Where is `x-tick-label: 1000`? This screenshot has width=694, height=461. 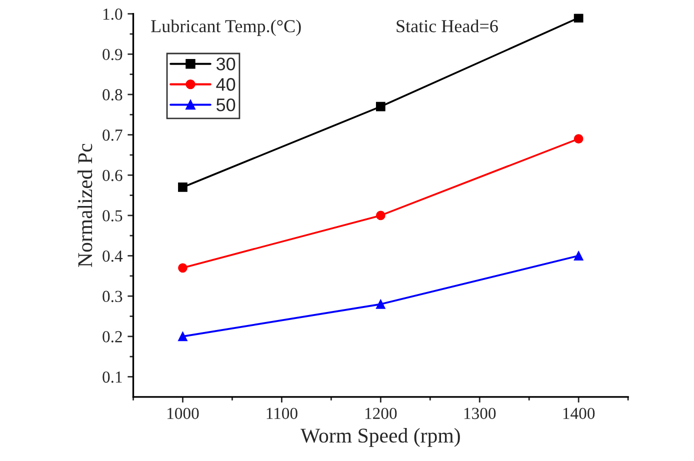
x-tick-label: 1000 is located at coordinates (183, 414).